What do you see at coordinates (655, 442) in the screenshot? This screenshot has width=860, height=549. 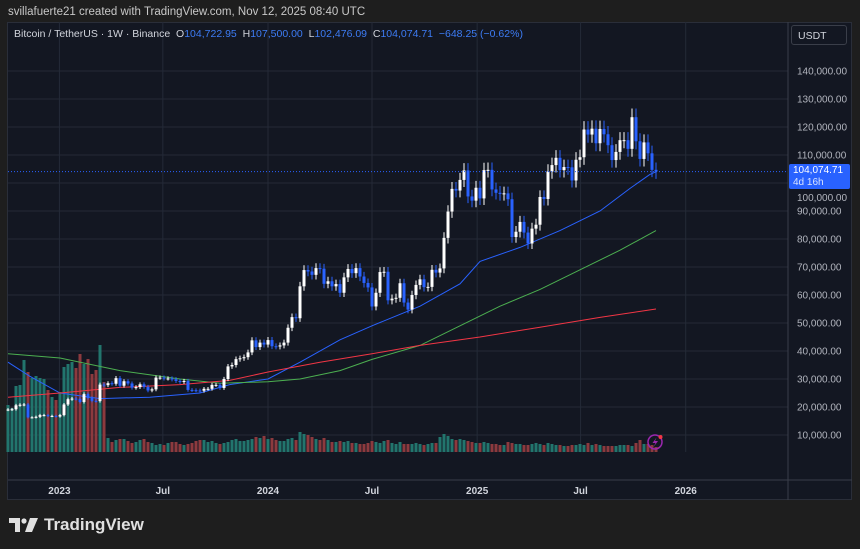 I see `lightning-alert-icon` at bounding box center [655, 442].